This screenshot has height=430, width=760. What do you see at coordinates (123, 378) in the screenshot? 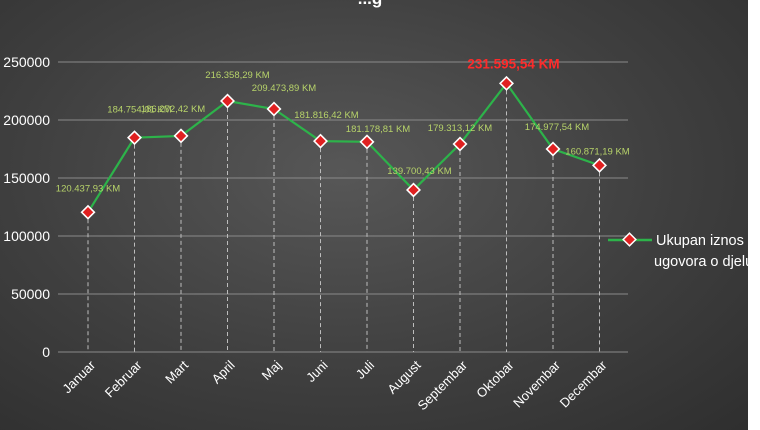
I see `x-tick-label: Februar` at bounding box center [123, 378].